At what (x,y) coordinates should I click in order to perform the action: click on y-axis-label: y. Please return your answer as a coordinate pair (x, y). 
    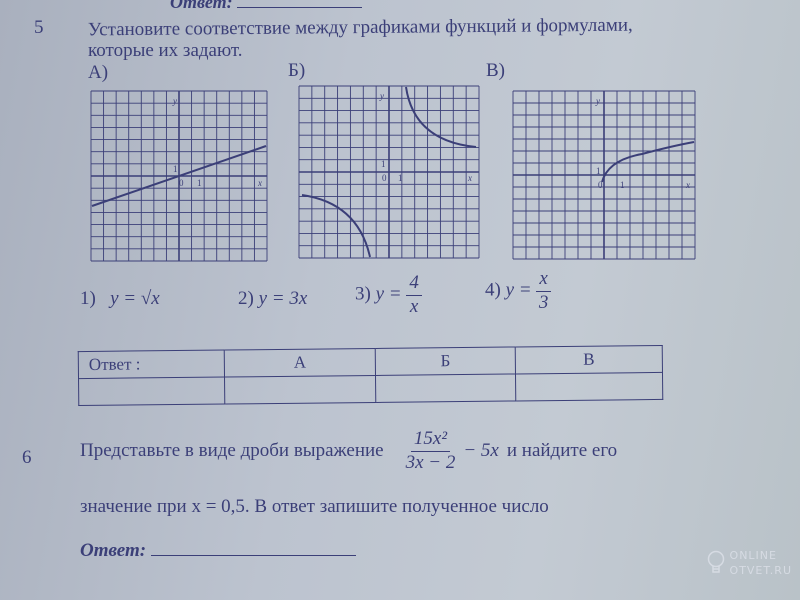
    Looking at the image, I should click on (174, 101).